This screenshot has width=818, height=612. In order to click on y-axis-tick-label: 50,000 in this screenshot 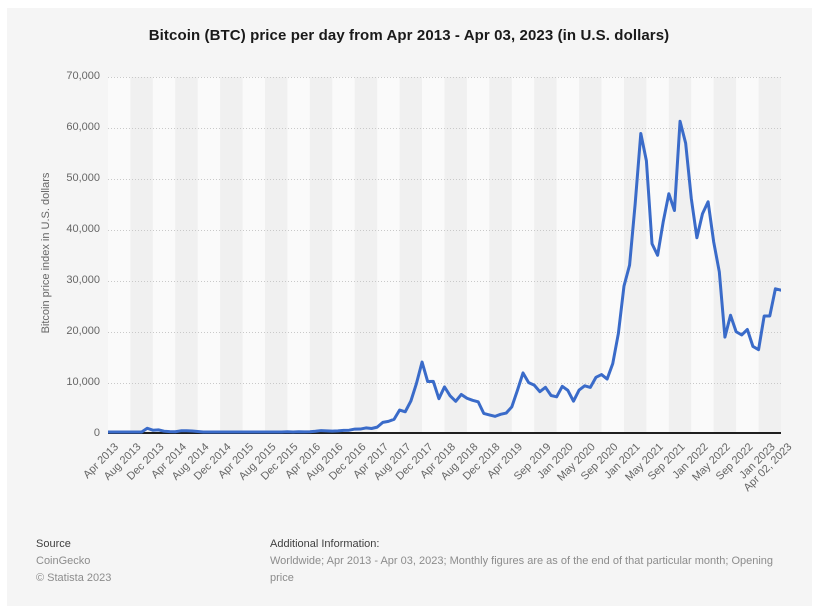, I will do `click(83, 178)`.